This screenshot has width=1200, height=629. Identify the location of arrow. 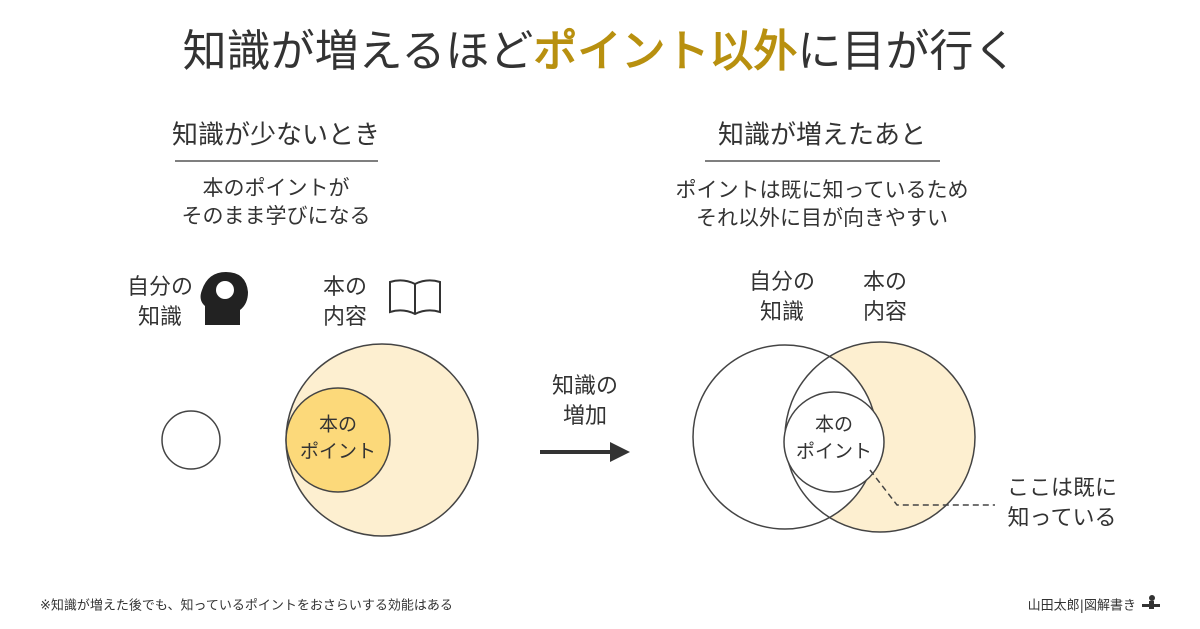
(585, 452).